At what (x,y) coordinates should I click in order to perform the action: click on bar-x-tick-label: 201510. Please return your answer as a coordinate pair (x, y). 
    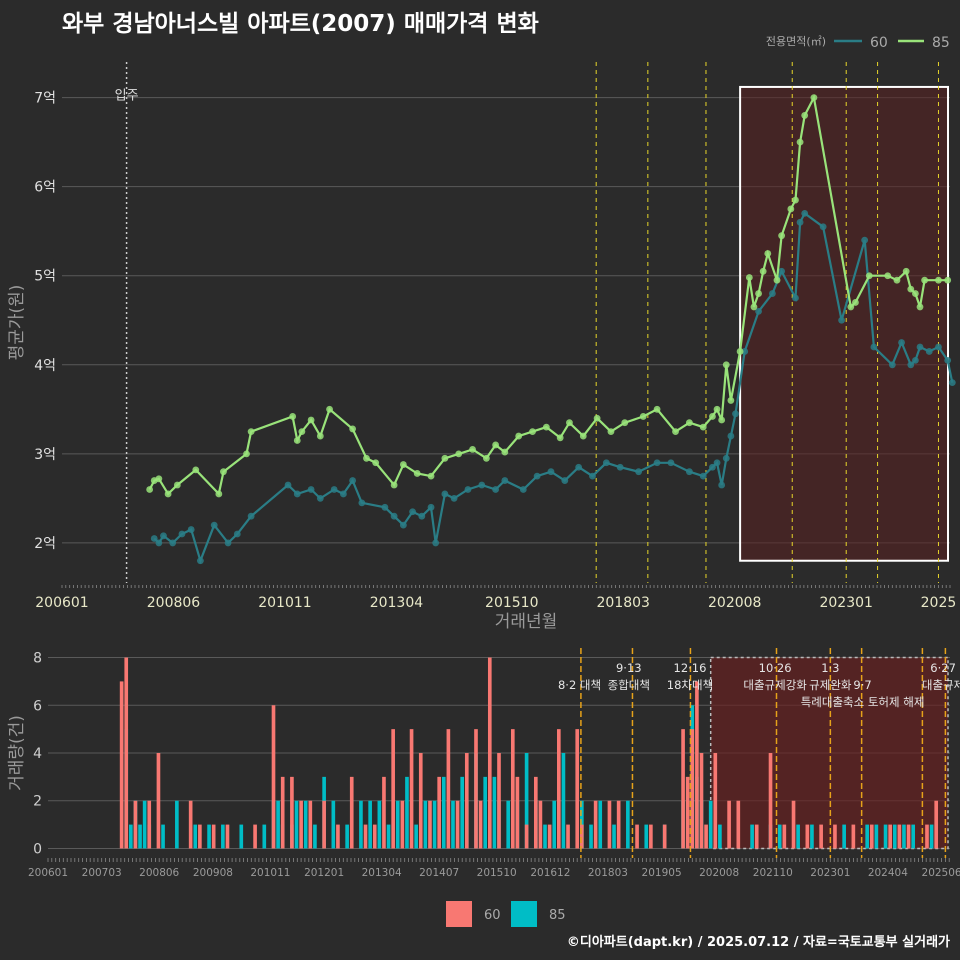
    Looking at the image, I should click on (497, 873).